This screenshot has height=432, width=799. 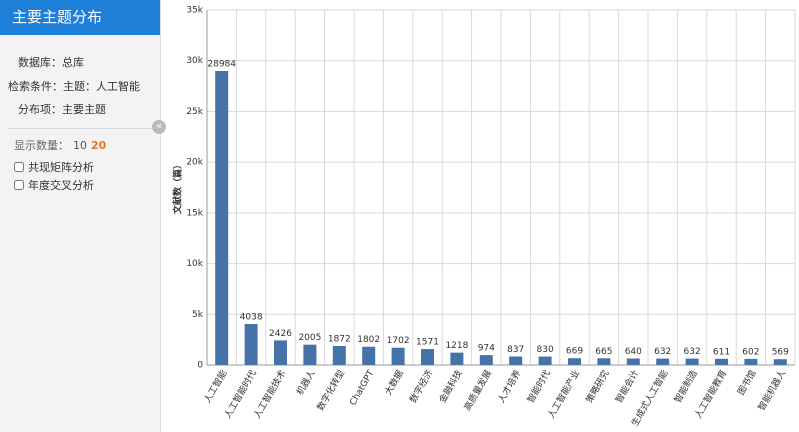 I want to click on y-tick-label: 20k, so click(x=194, y=163).